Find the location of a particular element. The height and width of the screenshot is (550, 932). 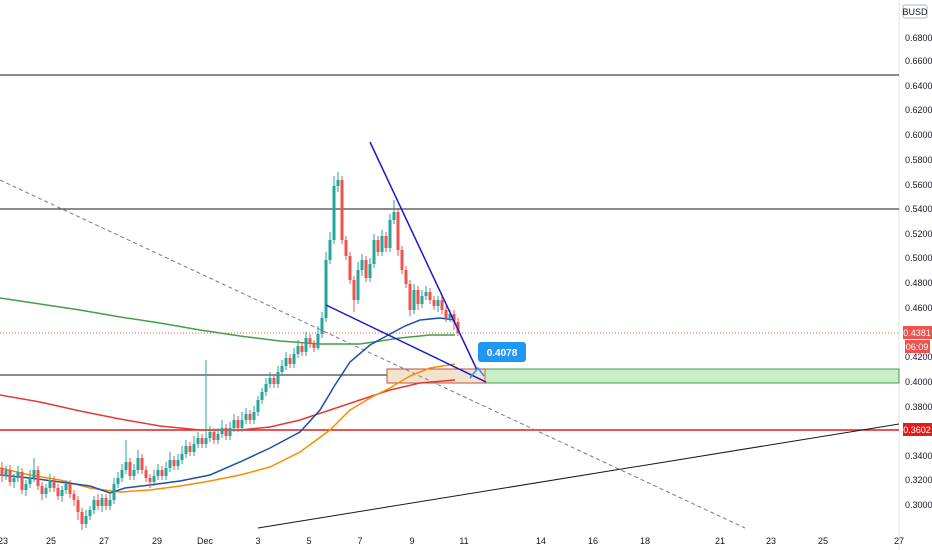

wedge-upper-line is located at coordinates (423, 256).